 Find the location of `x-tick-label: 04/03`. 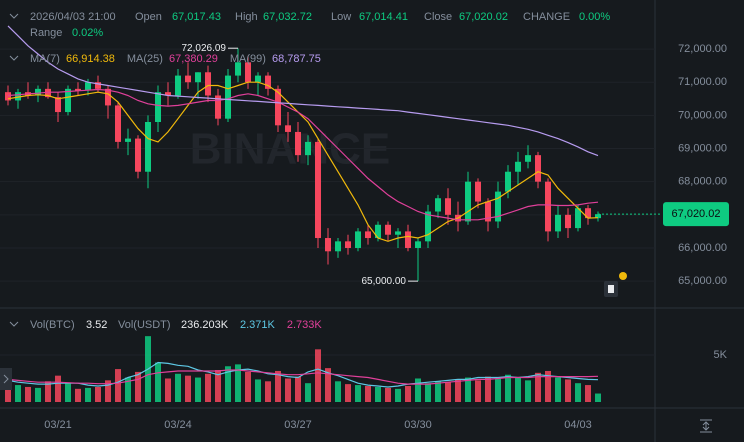

x-tick-label: 04/03 is located at coordinates (578, 425).